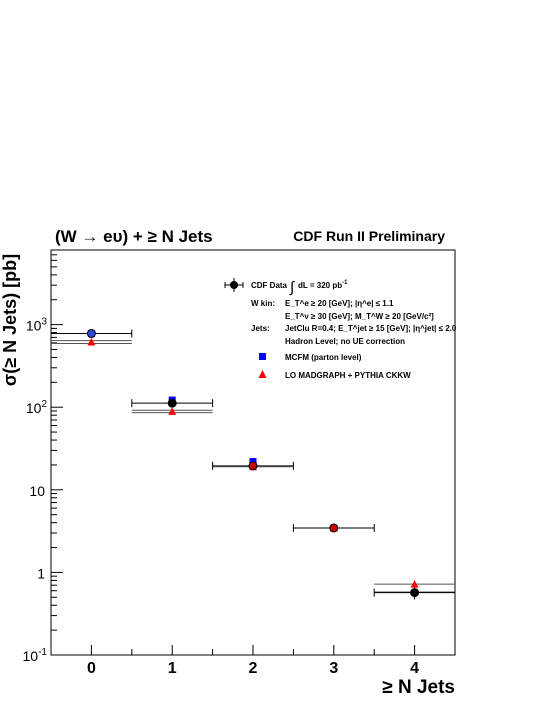 This screenshot has height=705, width=545. What do you see at coordinates (414, 668) in the screenshot?
I see `x-tick-label: 4` at bounding box center [414, 668].